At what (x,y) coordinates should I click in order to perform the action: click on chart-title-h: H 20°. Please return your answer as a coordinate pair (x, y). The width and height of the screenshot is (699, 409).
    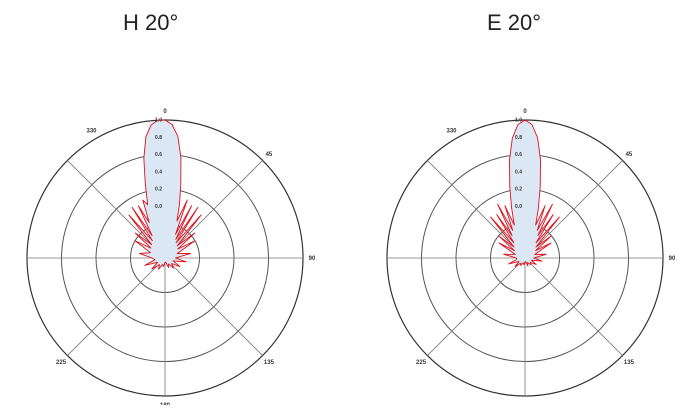
    Looking at the image, I should click on (151, 22).